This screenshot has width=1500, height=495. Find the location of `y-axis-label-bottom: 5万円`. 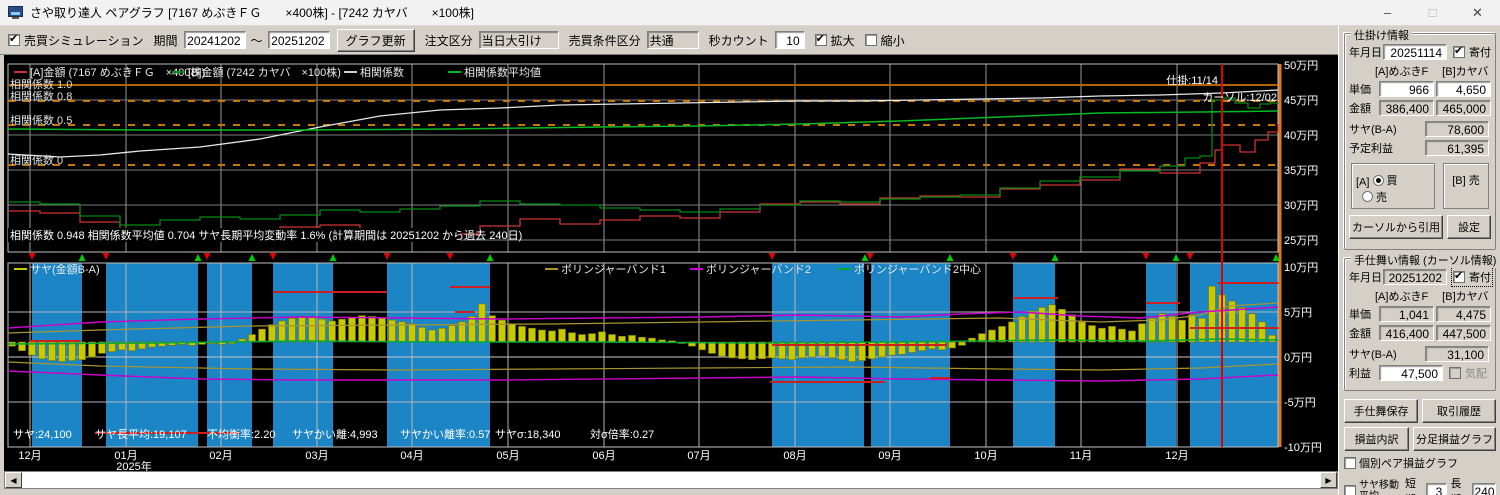

y-axis-label-bottom: 5万円 is located at coordinates (1298, 313).